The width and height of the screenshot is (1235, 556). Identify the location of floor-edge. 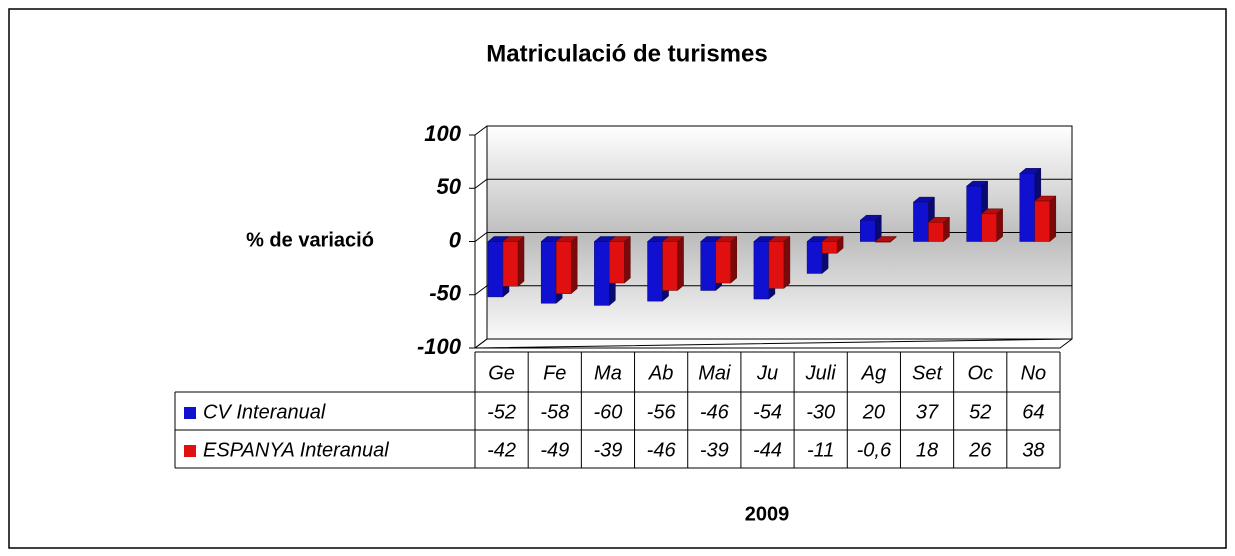
(774, 343).